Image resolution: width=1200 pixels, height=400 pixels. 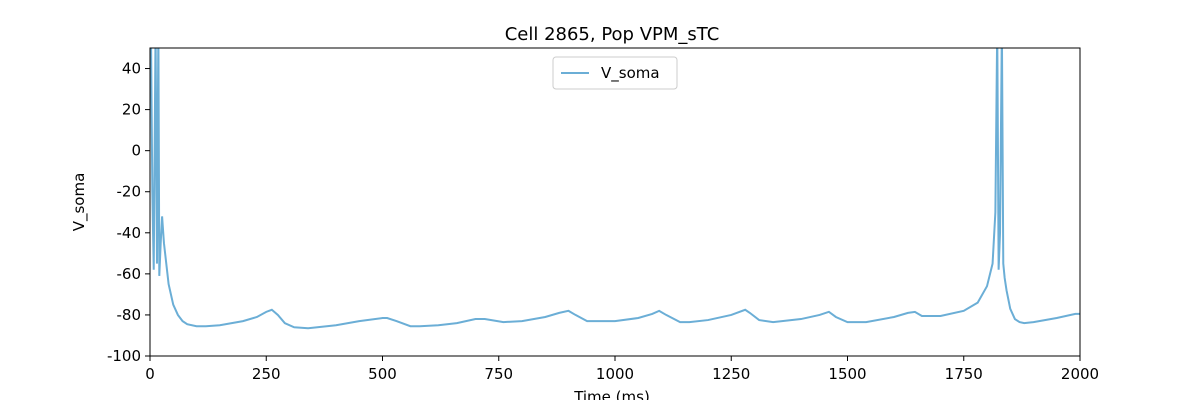 I want to click on y-tick-label: 20, so click(x=131, y=110).